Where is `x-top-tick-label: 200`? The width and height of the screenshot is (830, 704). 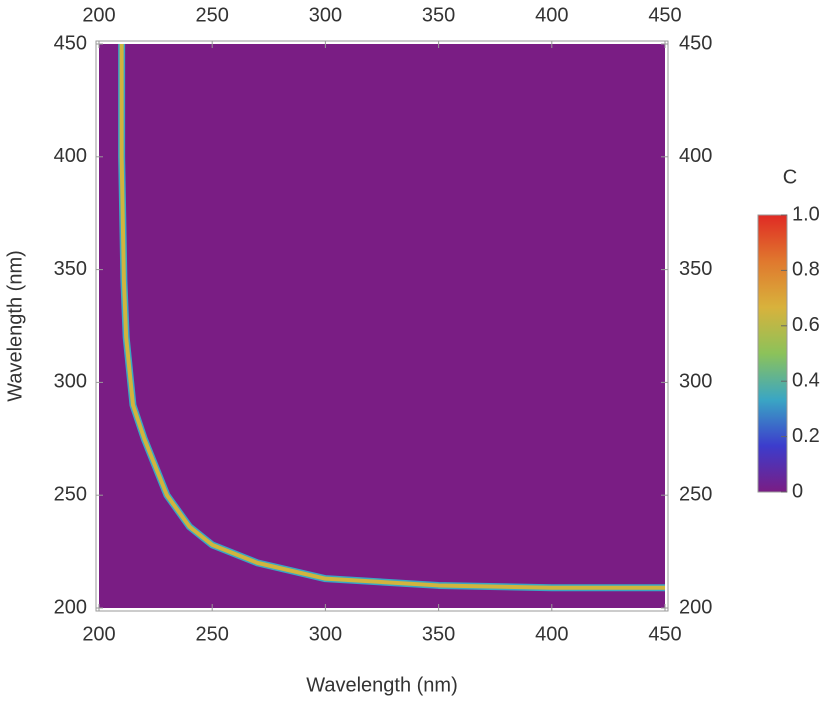 x-top-tick-label: 200 is located at coordinates (98, 15).